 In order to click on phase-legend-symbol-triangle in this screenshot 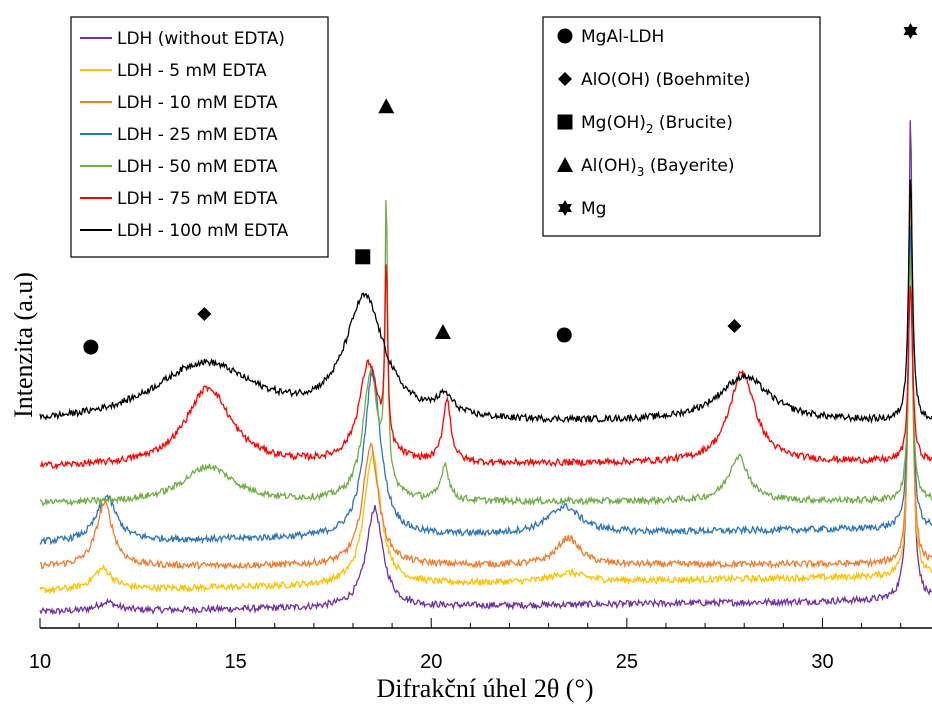, I will do `click(565, 164)`.